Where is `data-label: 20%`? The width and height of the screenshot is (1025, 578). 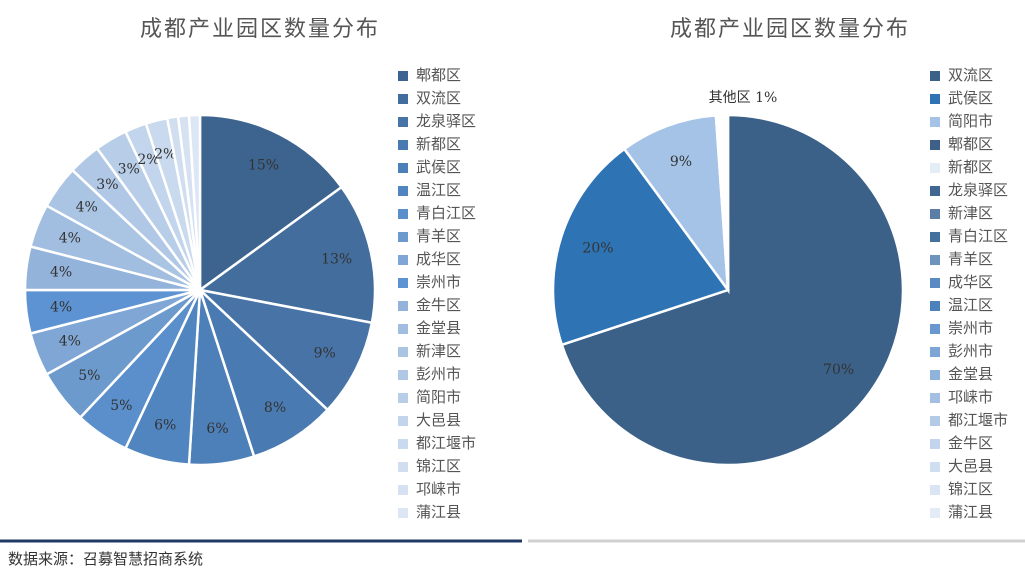 data-label: 20% is located at coordinates (597, 248).